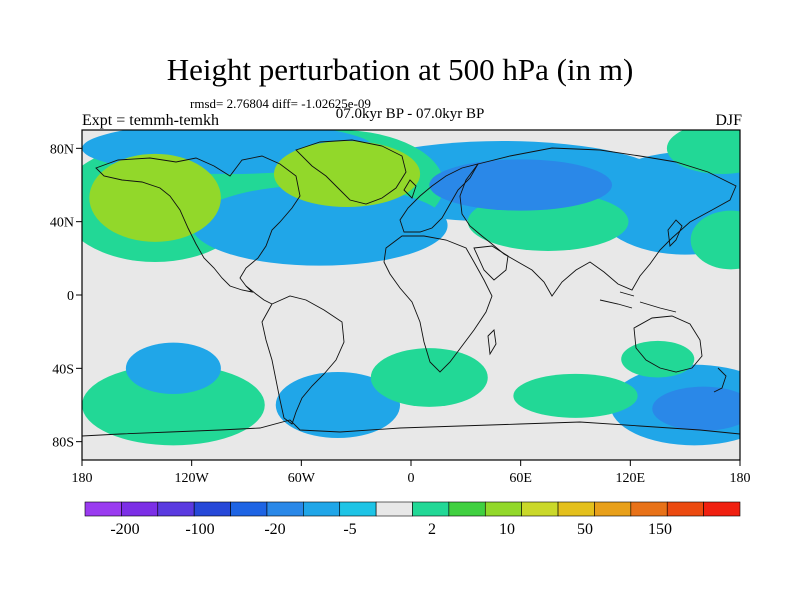 The width and height of the screenshot is (800, 600). Describe the element at coordinates (492, 342) in the screenshot. I see `coastline-madagascar` at that location.